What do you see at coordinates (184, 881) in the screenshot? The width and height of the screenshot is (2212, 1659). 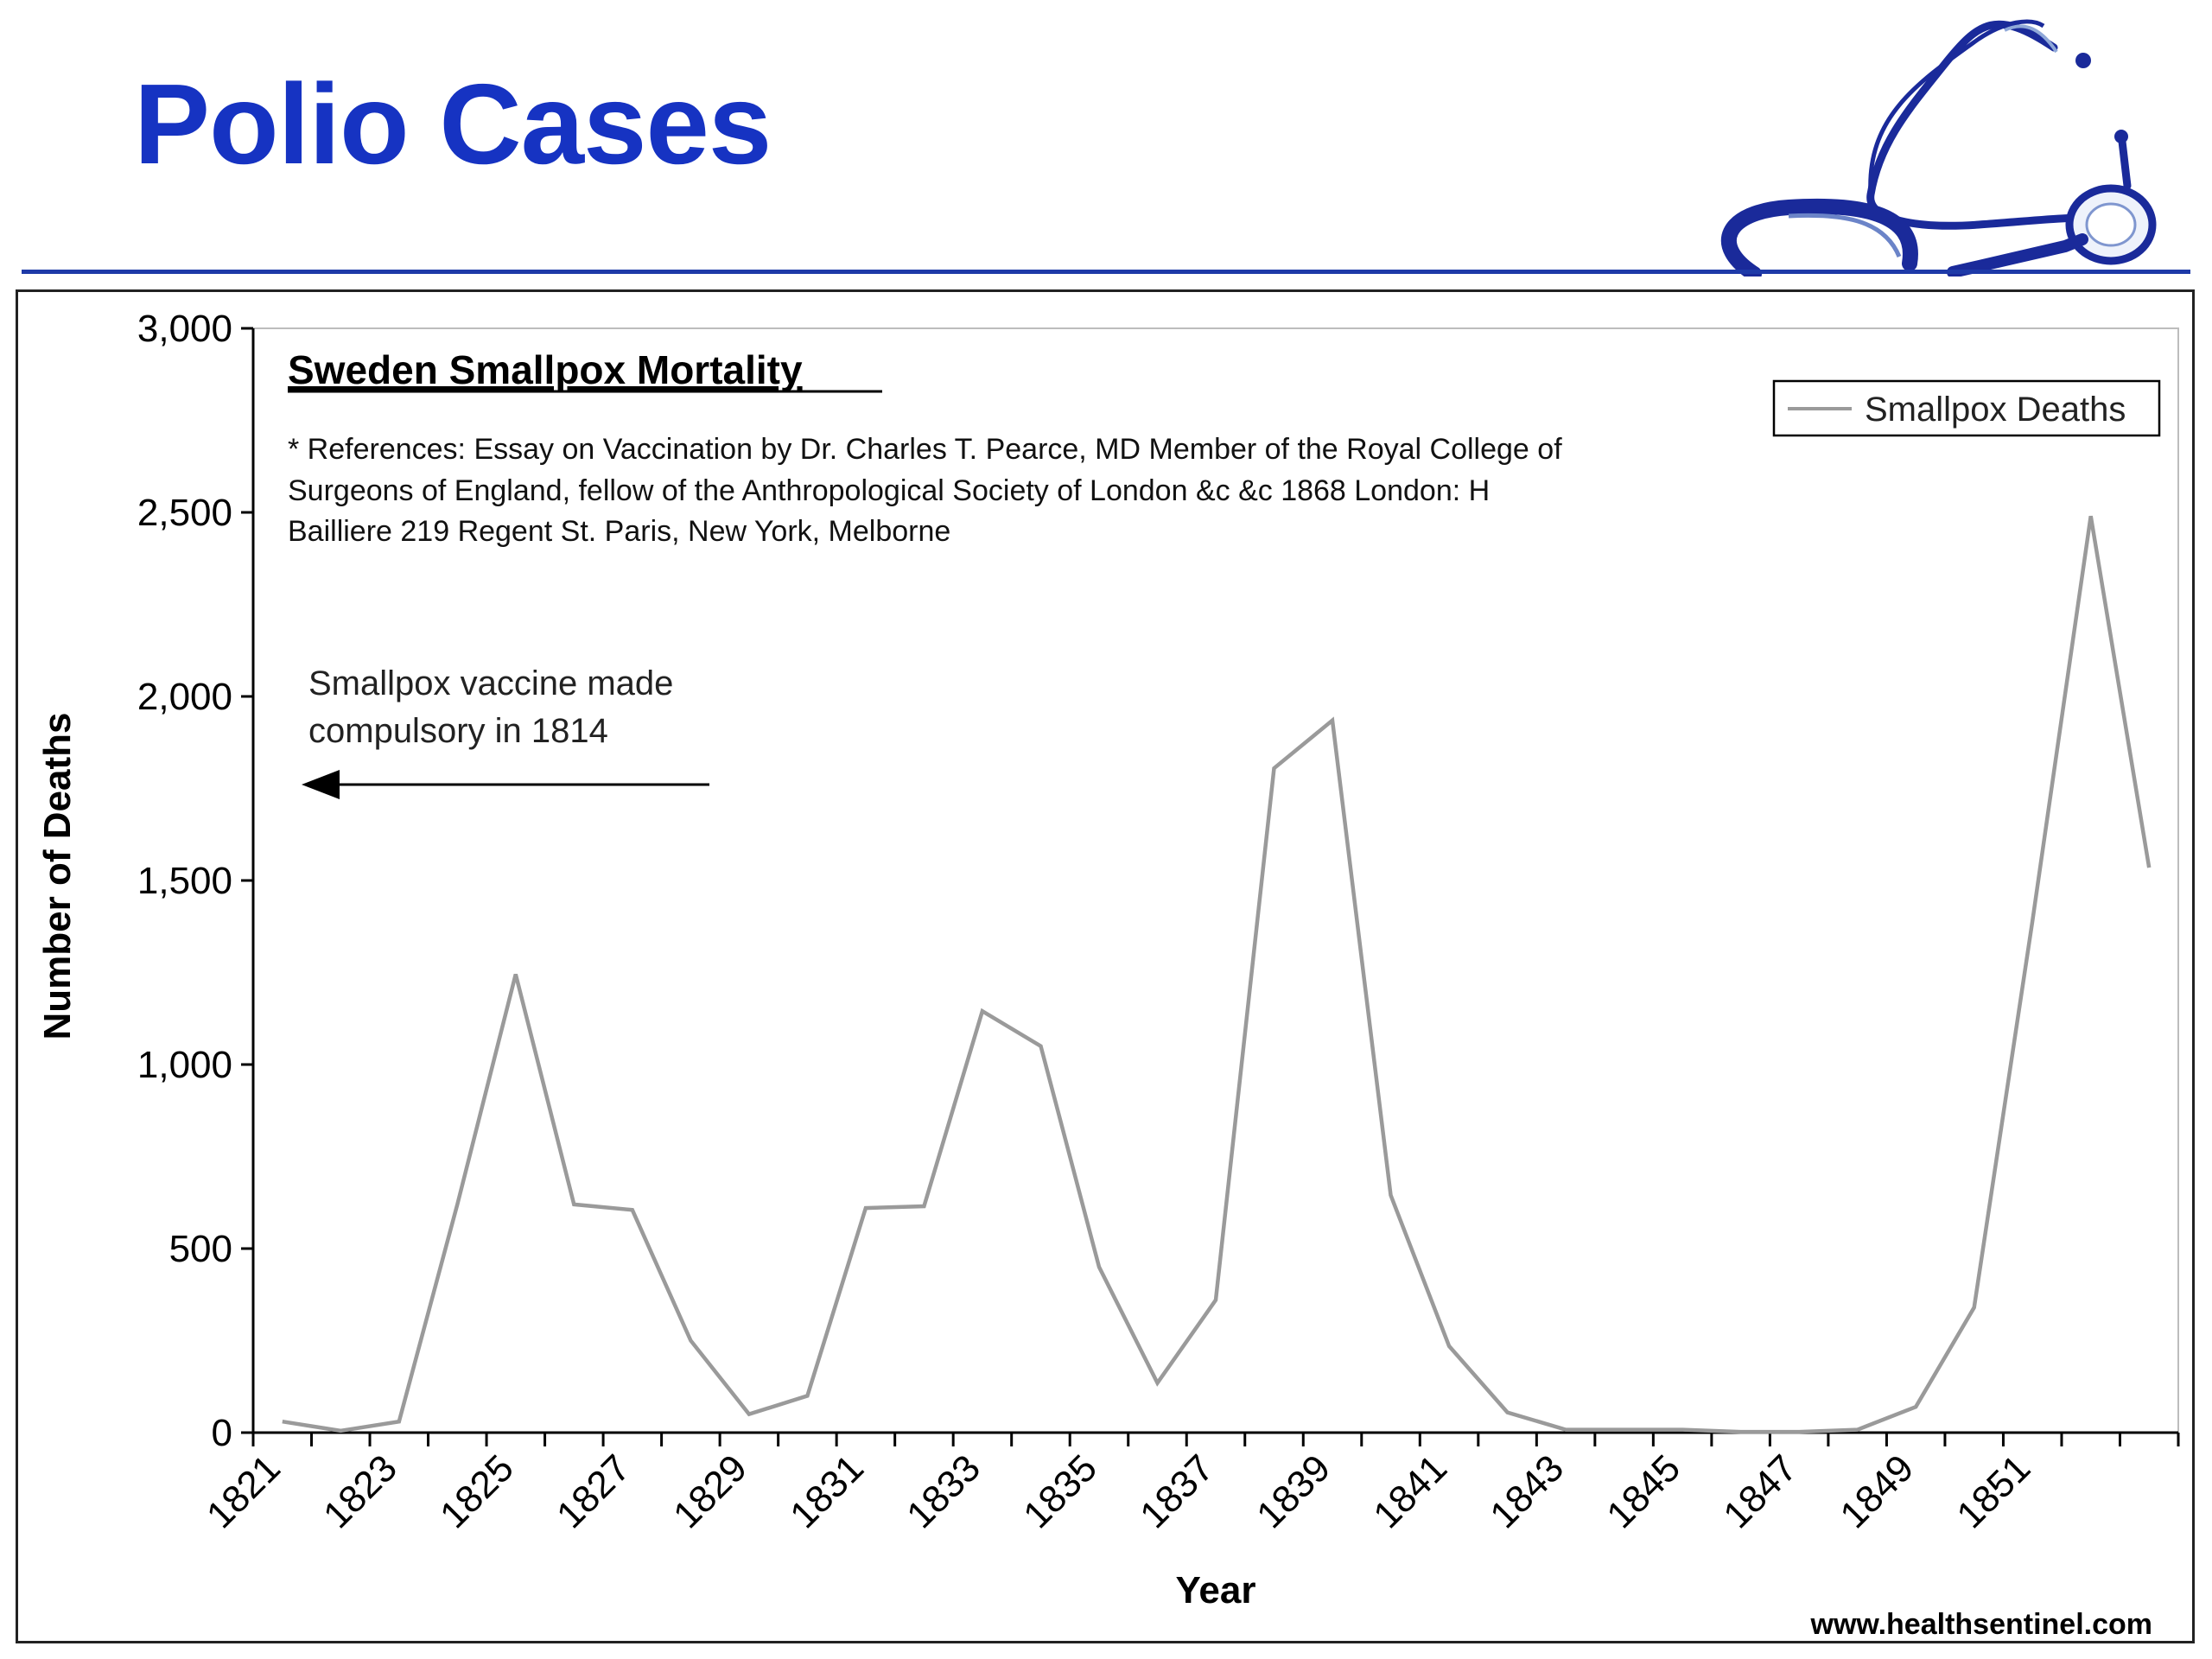 I see `y-tick-label: 1,500` at bounding box center [184, 881].